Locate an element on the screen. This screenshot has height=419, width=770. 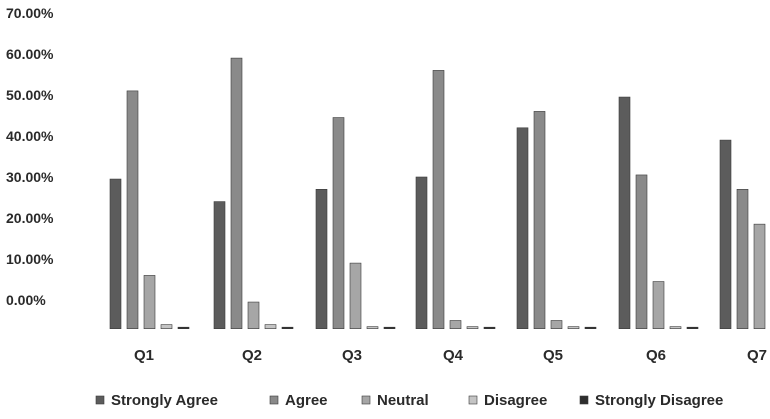
x-tick-label: Q4 is located at coordinates (453, 355).